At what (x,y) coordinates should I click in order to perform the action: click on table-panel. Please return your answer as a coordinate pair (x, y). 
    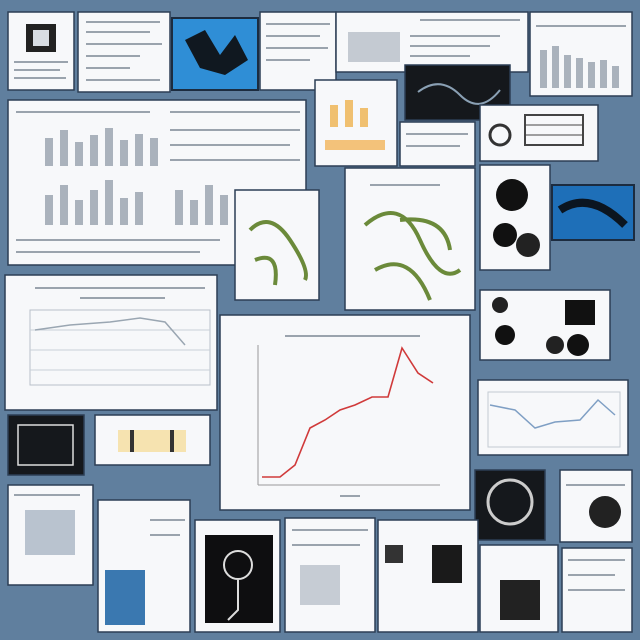
    Looking at the image, I should click on (539, 133).